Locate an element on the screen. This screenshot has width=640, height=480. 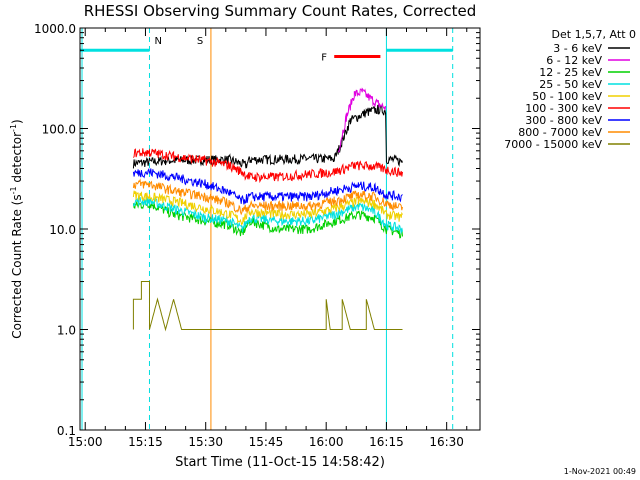
y-tick-label: 1000.0 is located at coordinates (55, 29).